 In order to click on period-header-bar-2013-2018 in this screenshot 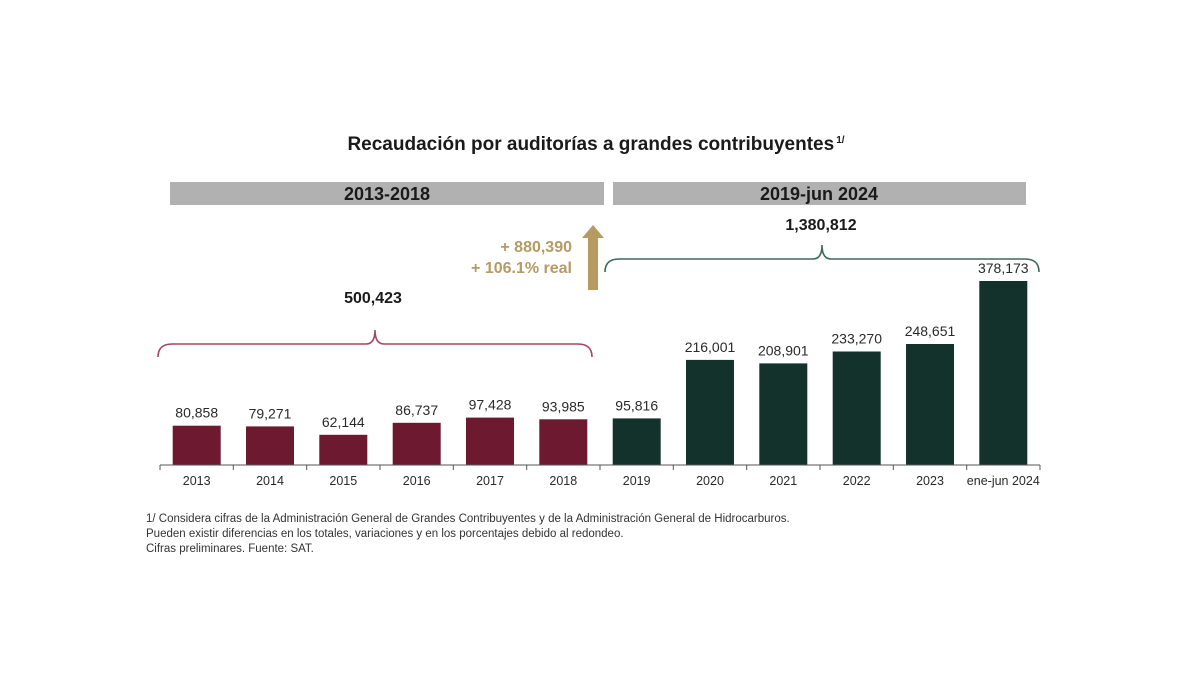, I will do `click(387, 193)`.